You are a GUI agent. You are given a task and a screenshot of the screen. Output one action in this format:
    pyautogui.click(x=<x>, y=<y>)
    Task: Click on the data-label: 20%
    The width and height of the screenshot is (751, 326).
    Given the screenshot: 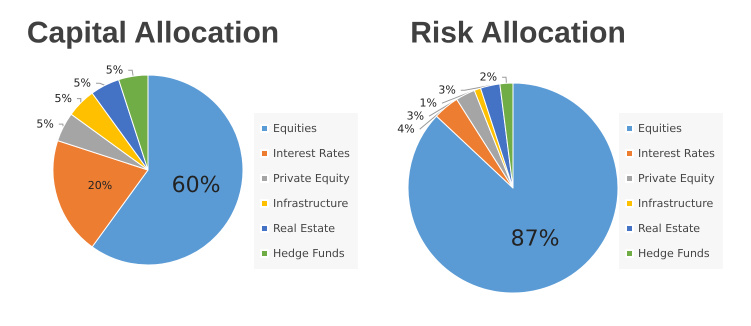 What is the action you would take?
    pyautogui.click(x=100, y=185)
    